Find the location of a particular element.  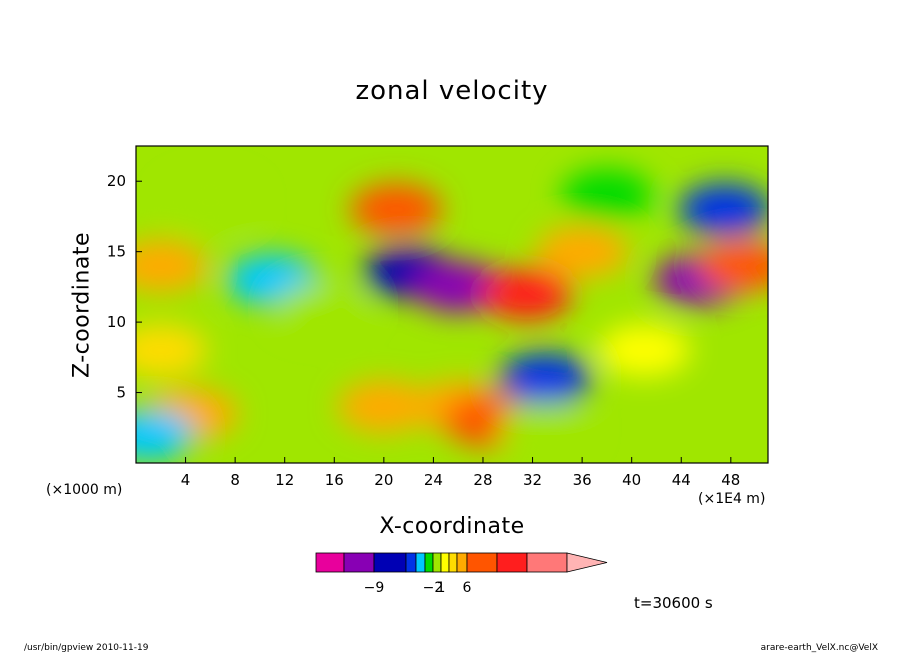

x-tick-label: 48 is located at coordinates (730, 480).